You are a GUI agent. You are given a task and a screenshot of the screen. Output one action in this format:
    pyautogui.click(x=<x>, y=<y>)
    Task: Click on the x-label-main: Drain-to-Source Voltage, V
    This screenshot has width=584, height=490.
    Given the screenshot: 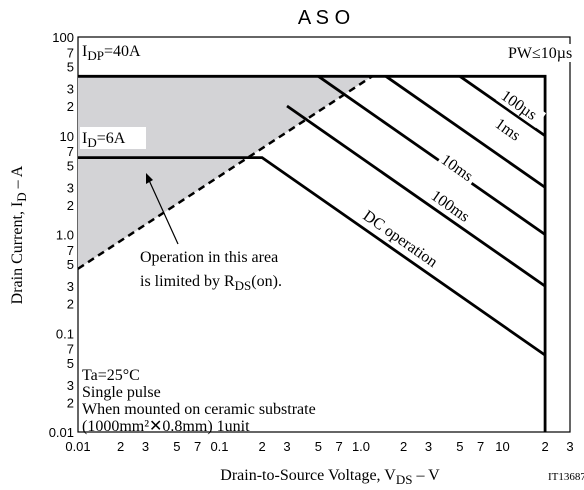 What is the action you would take?
    pyautogui.click(x=308, y=475)
    